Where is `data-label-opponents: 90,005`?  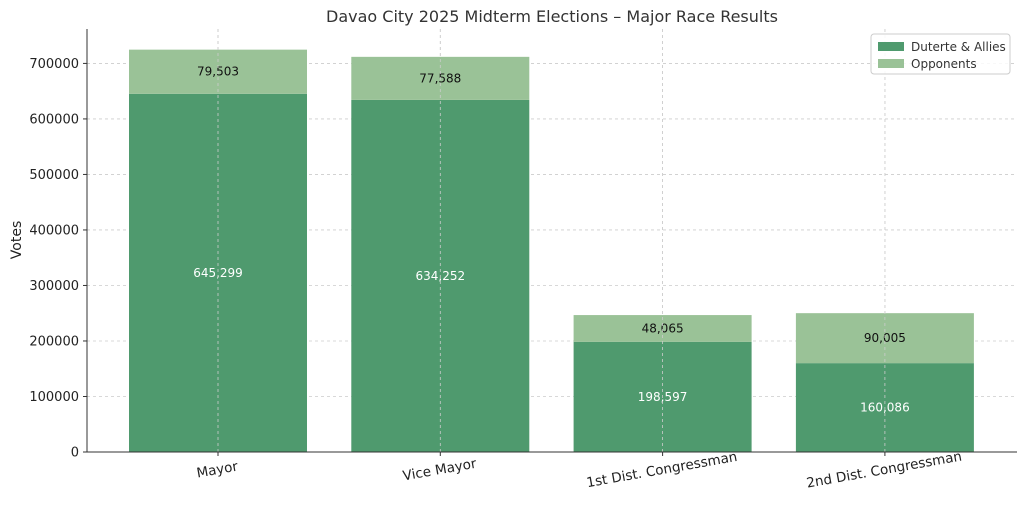 data-label-opponents: 90,005 is located at coordinates (885, 338).